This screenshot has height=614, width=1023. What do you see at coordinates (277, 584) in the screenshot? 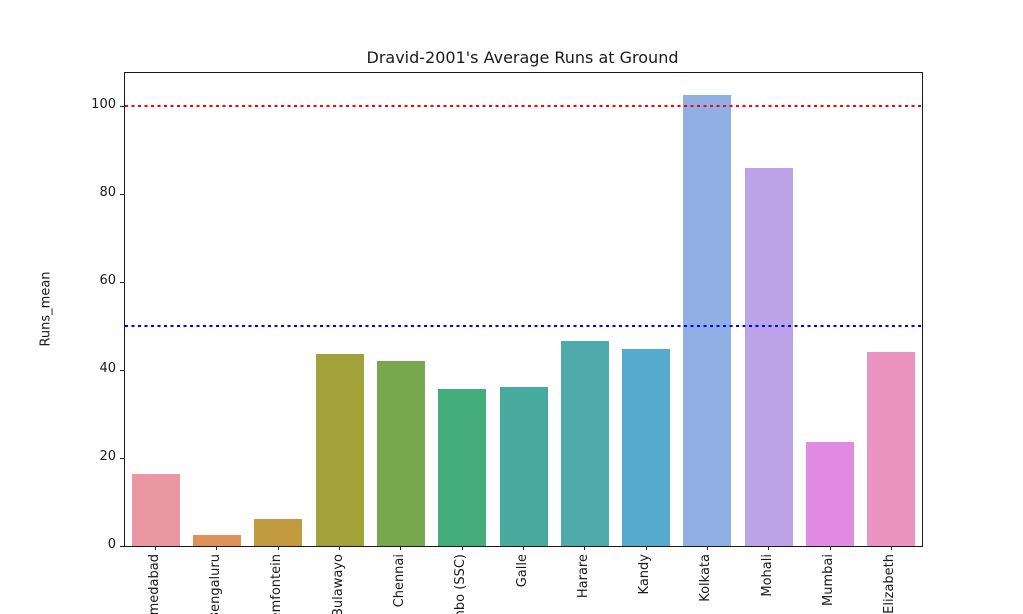
I see `x-tick-label-bloemfontein: Bloemfontein` at bounding box center [277, 584].